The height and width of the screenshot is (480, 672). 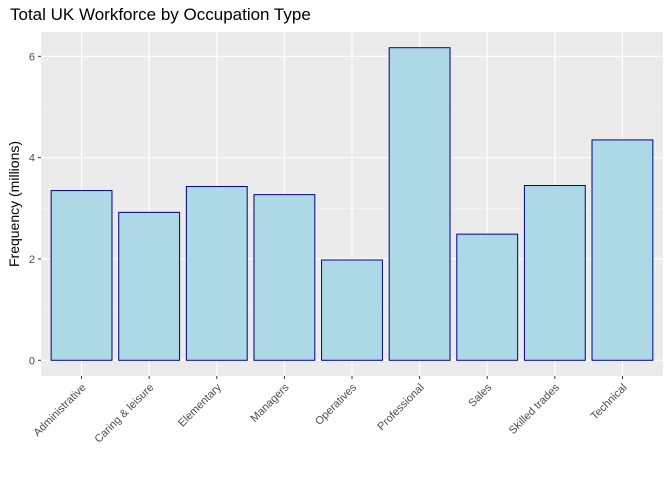 I want to click on chart-title: Total UK Workforce by Occupation Type, so click(x=160, y=14).